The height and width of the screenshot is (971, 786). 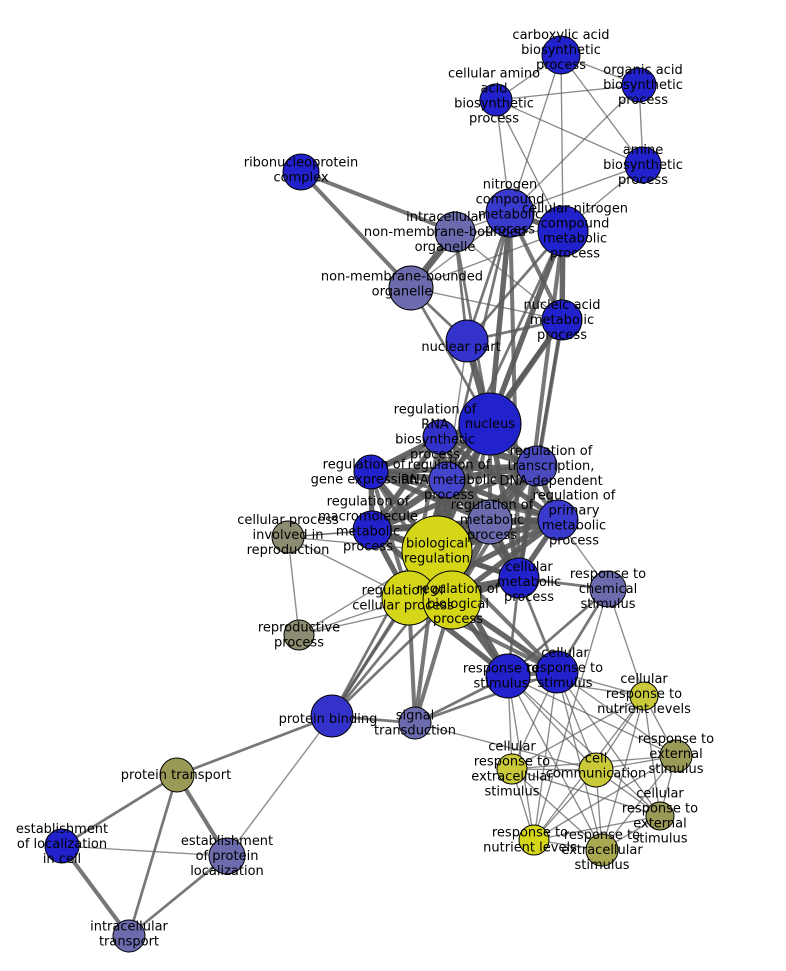 I want to click on graph-node: nucleus, so click(x=490, y=424).